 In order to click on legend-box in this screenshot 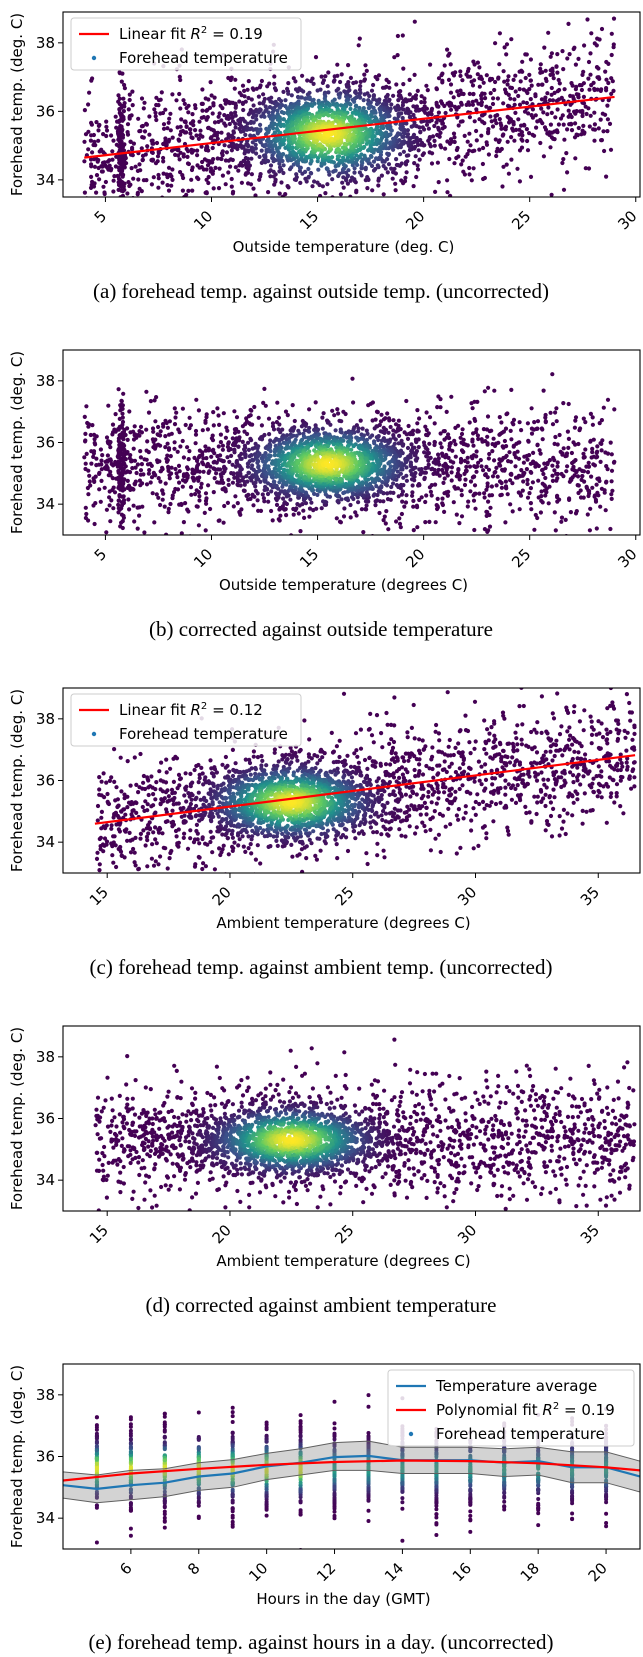, I will do `click(186, 44)`.